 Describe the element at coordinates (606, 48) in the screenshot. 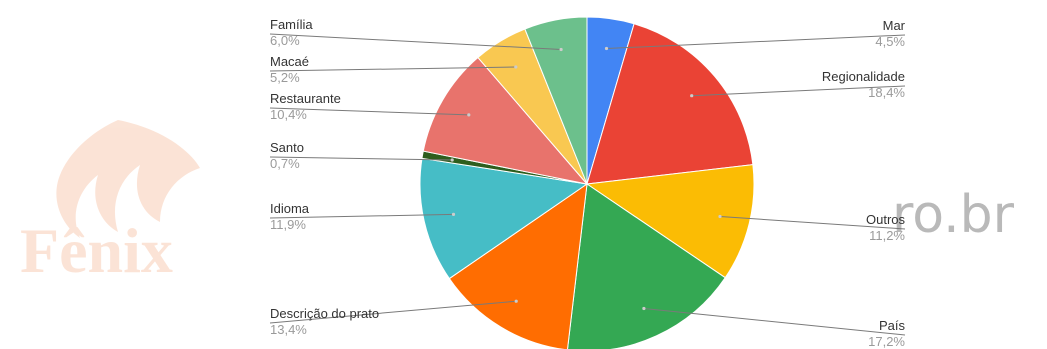

I see `leader-anchor-mar` at that location.